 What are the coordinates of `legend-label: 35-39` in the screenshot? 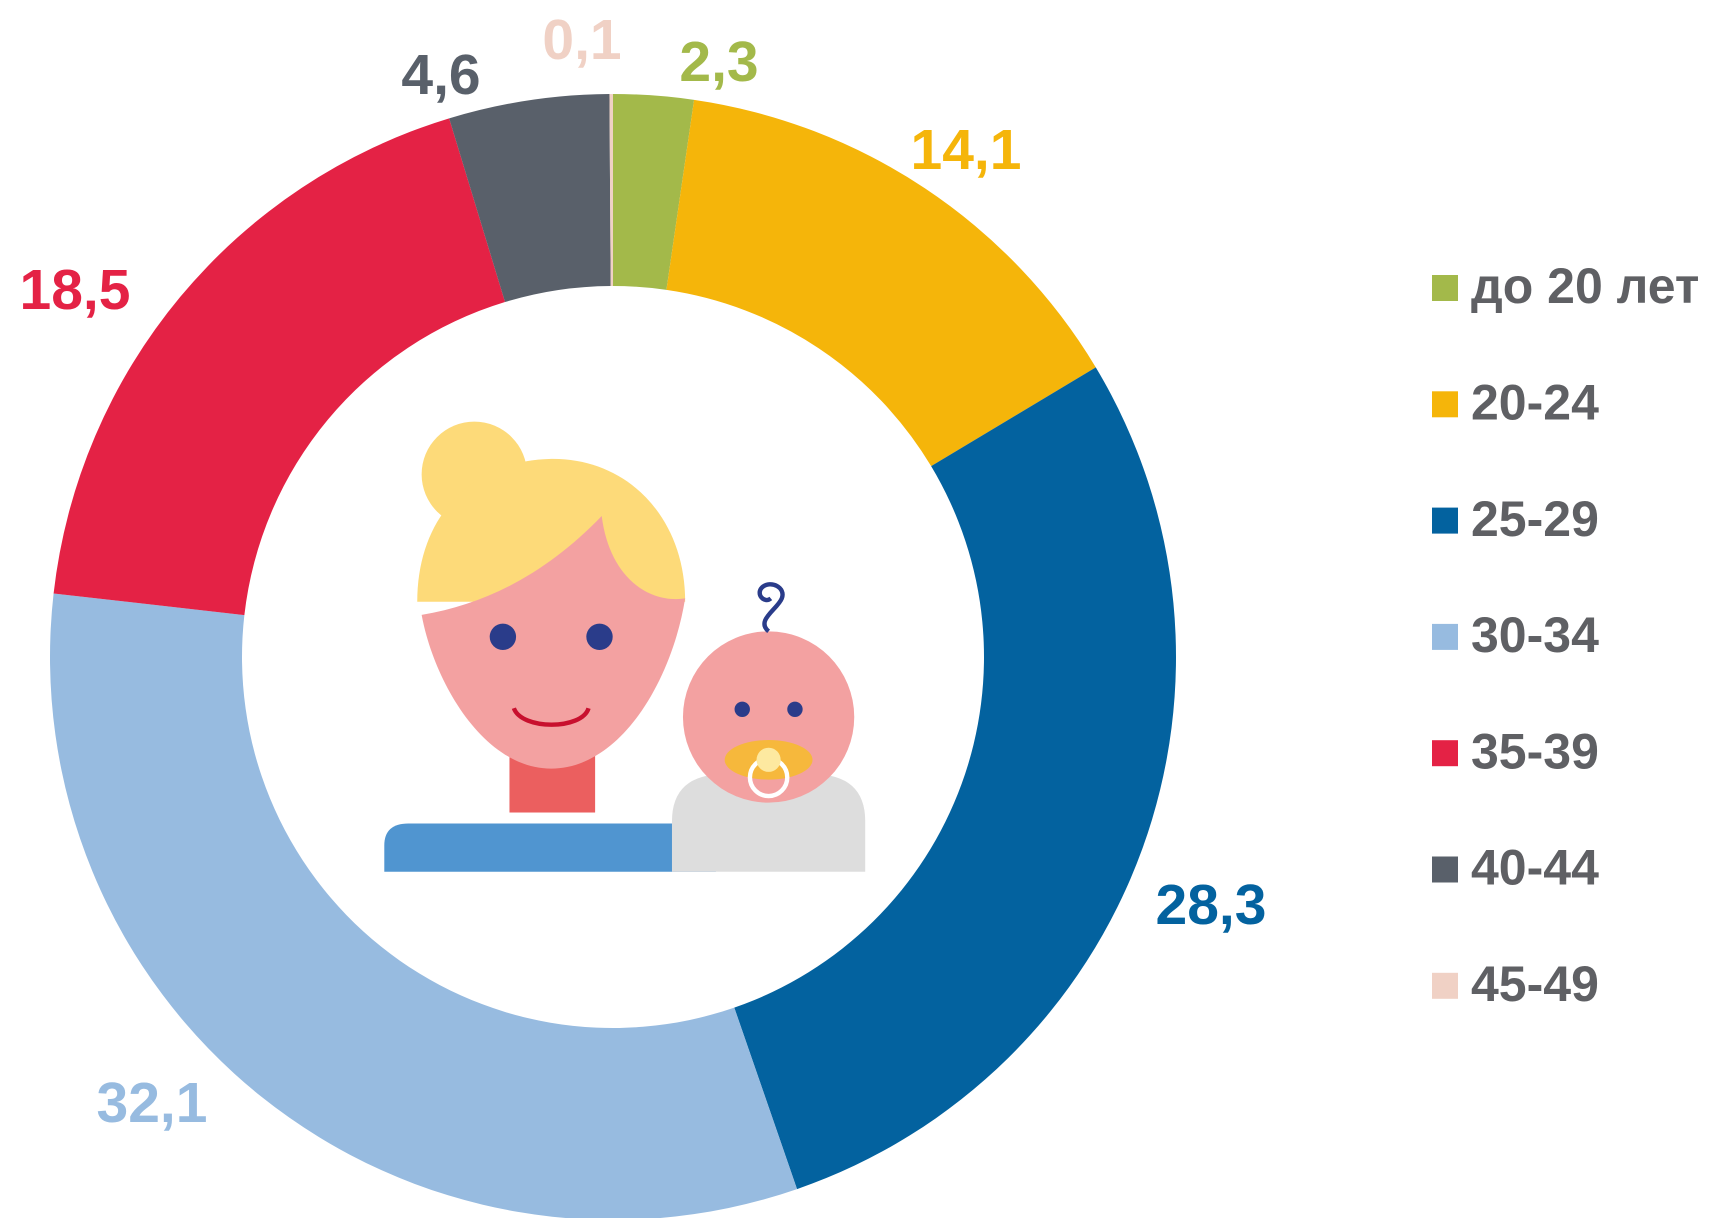 It's located at (1535, 751).